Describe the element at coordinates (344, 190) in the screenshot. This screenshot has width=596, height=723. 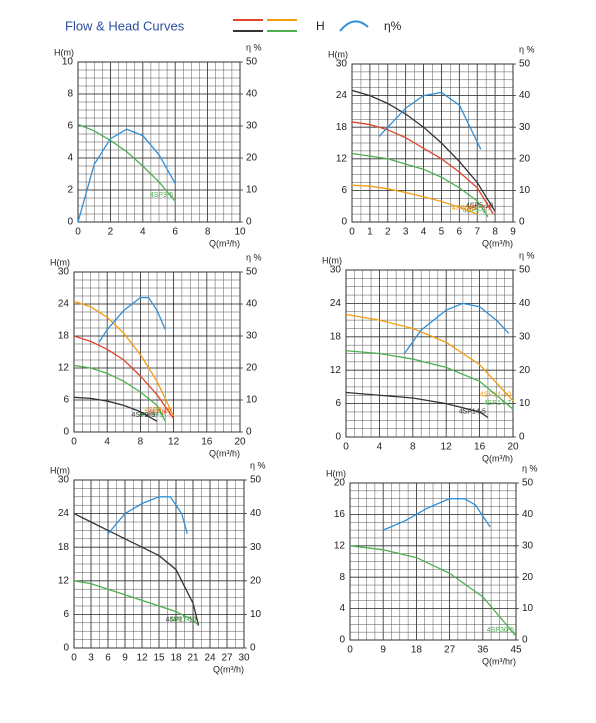
I see `y-tick-label: 6` at that location.